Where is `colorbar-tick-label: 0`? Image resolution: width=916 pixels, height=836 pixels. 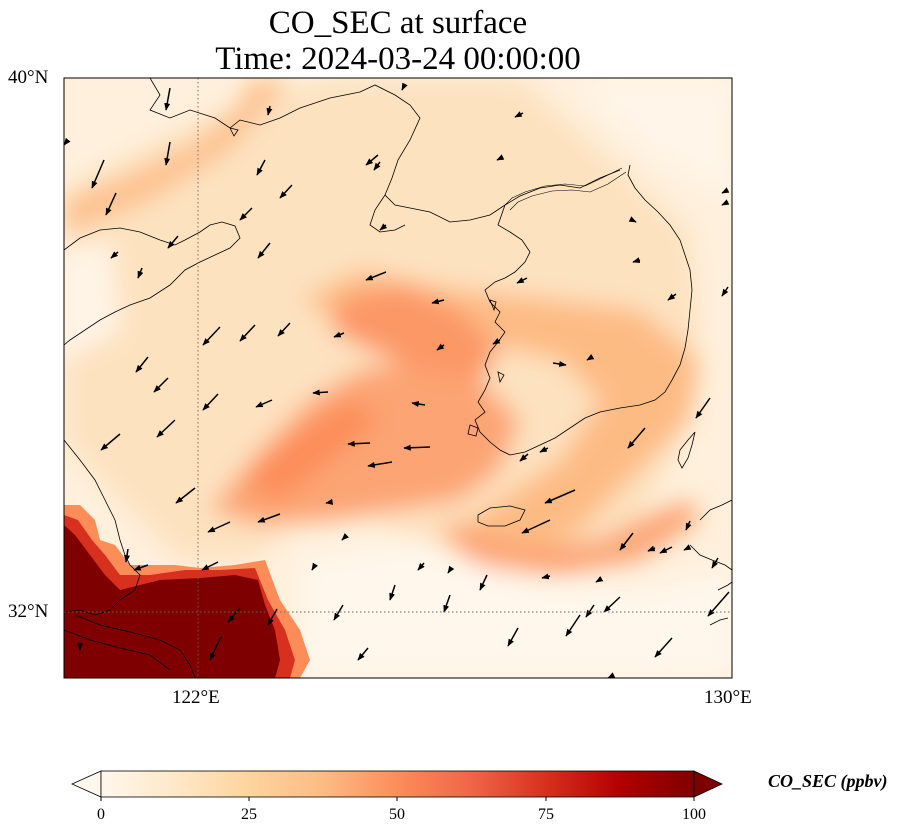
colorbar-tick-label: 0 is located at coordinates (101, 814).